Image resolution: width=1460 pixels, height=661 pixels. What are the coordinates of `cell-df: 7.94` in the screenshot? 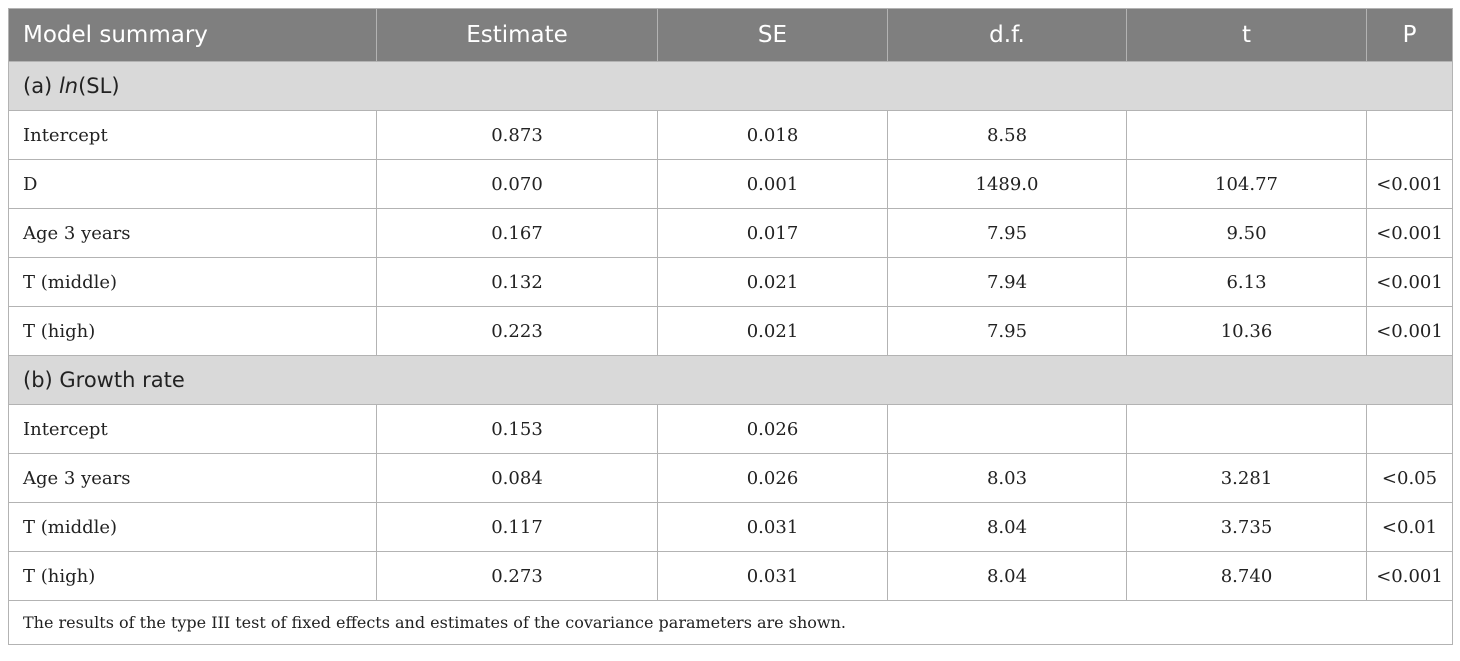 It's located at (1007, 282).